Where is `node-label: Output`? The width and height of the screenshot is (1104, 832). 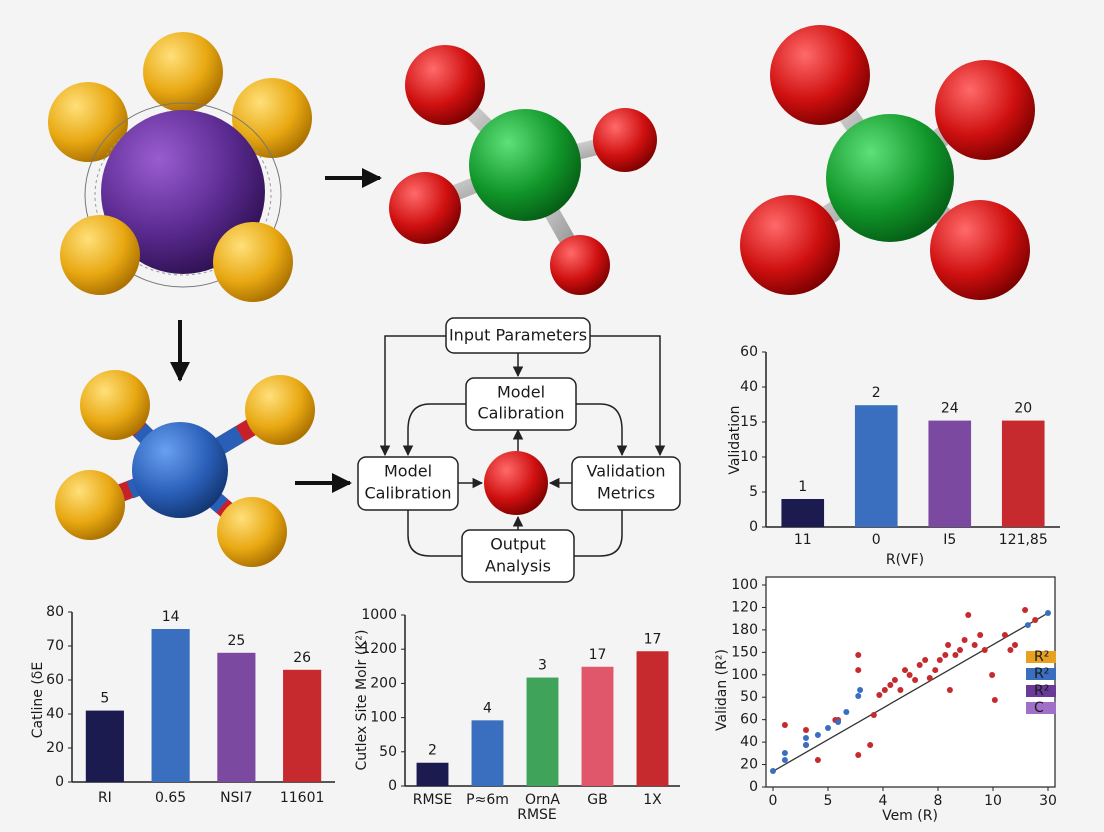
node-label: Output is located at coordinates (518, 544).